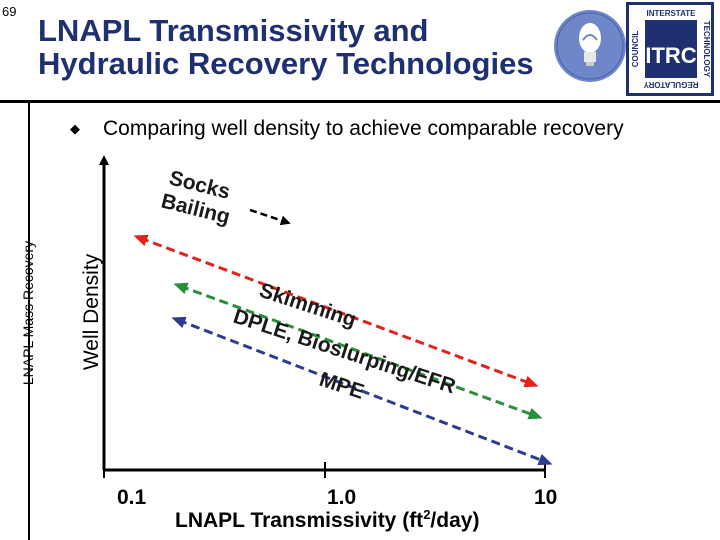  Describe the element at coordinates (590, 46) in the screenshot. I see `lightbulb-logo-icon` at that location.